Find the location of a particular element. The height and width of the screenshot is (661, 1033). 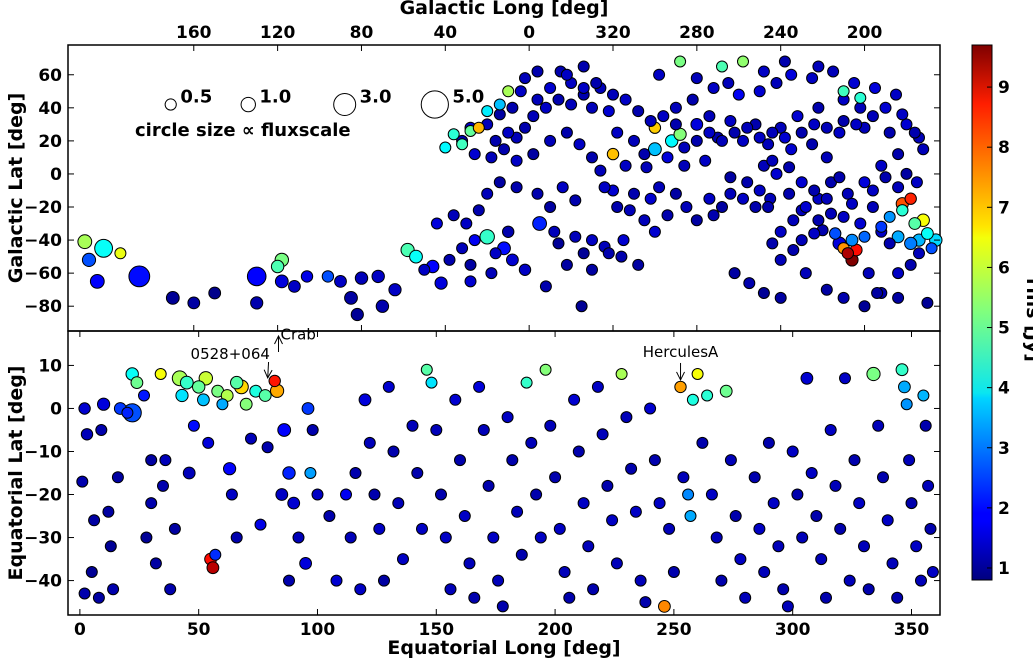

x-tick-label: 150 is located at coordinates (437, 630).